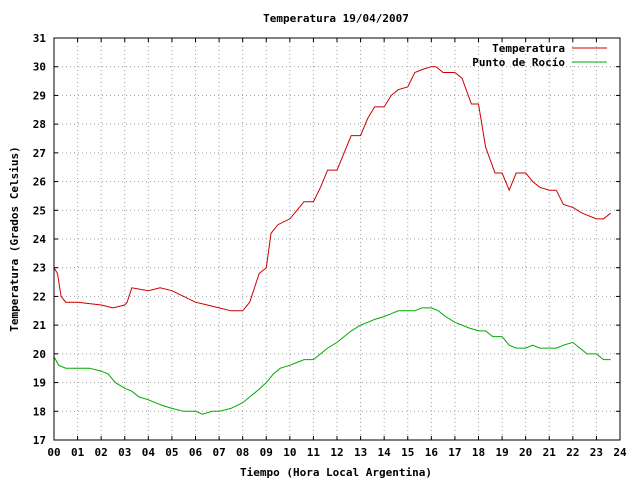  What do you see at coordinates (336, 472) in the screenshot?
I see `x-axis-label: Tiempo (Hora Local Argentina)` at bounding box center [336, 472].